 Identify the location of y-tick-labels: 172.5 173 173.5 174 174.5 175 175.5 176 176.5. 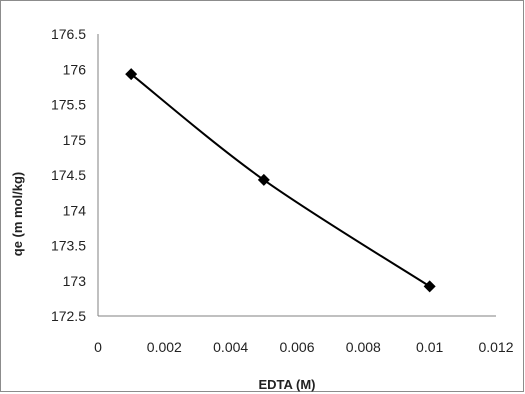
(68, 175).